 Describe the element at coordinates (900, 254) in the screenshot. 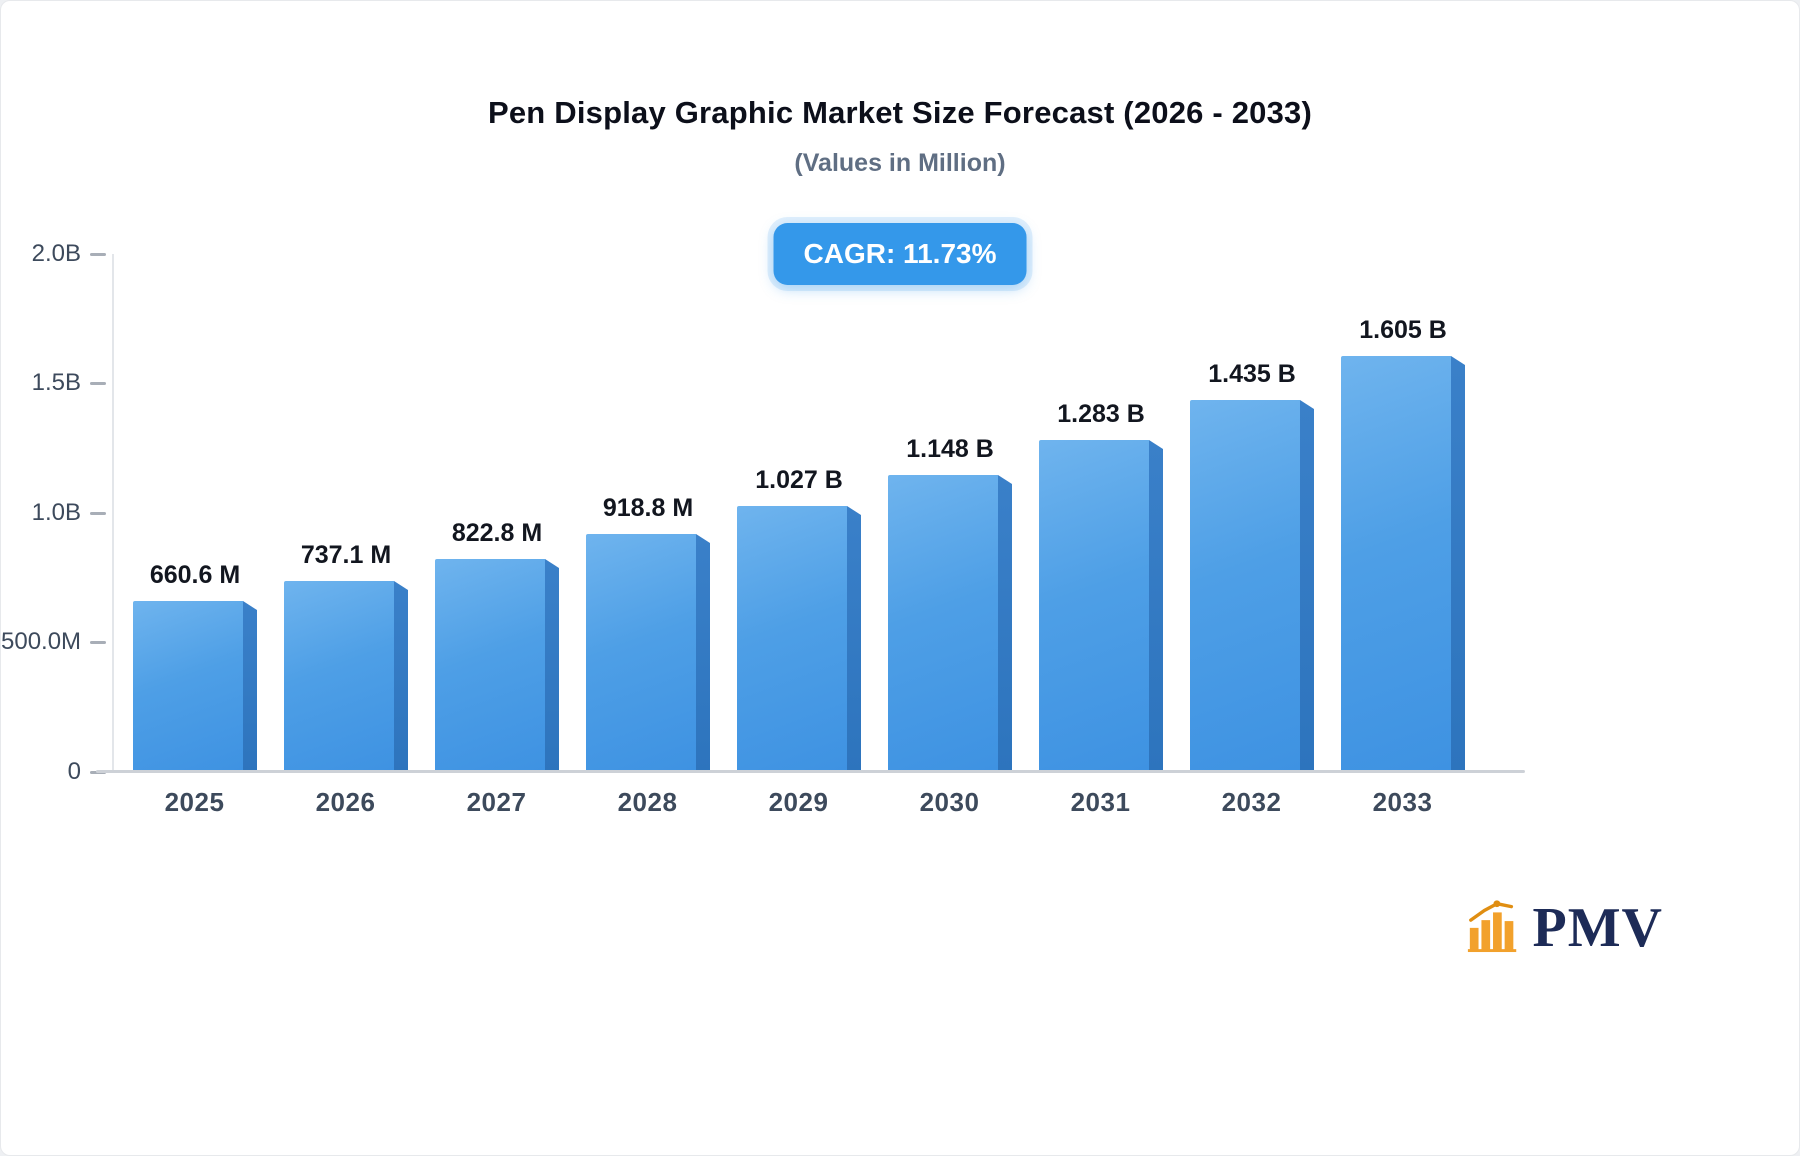

I see `cagr-badge: CAGR: 11.73%` at that location.